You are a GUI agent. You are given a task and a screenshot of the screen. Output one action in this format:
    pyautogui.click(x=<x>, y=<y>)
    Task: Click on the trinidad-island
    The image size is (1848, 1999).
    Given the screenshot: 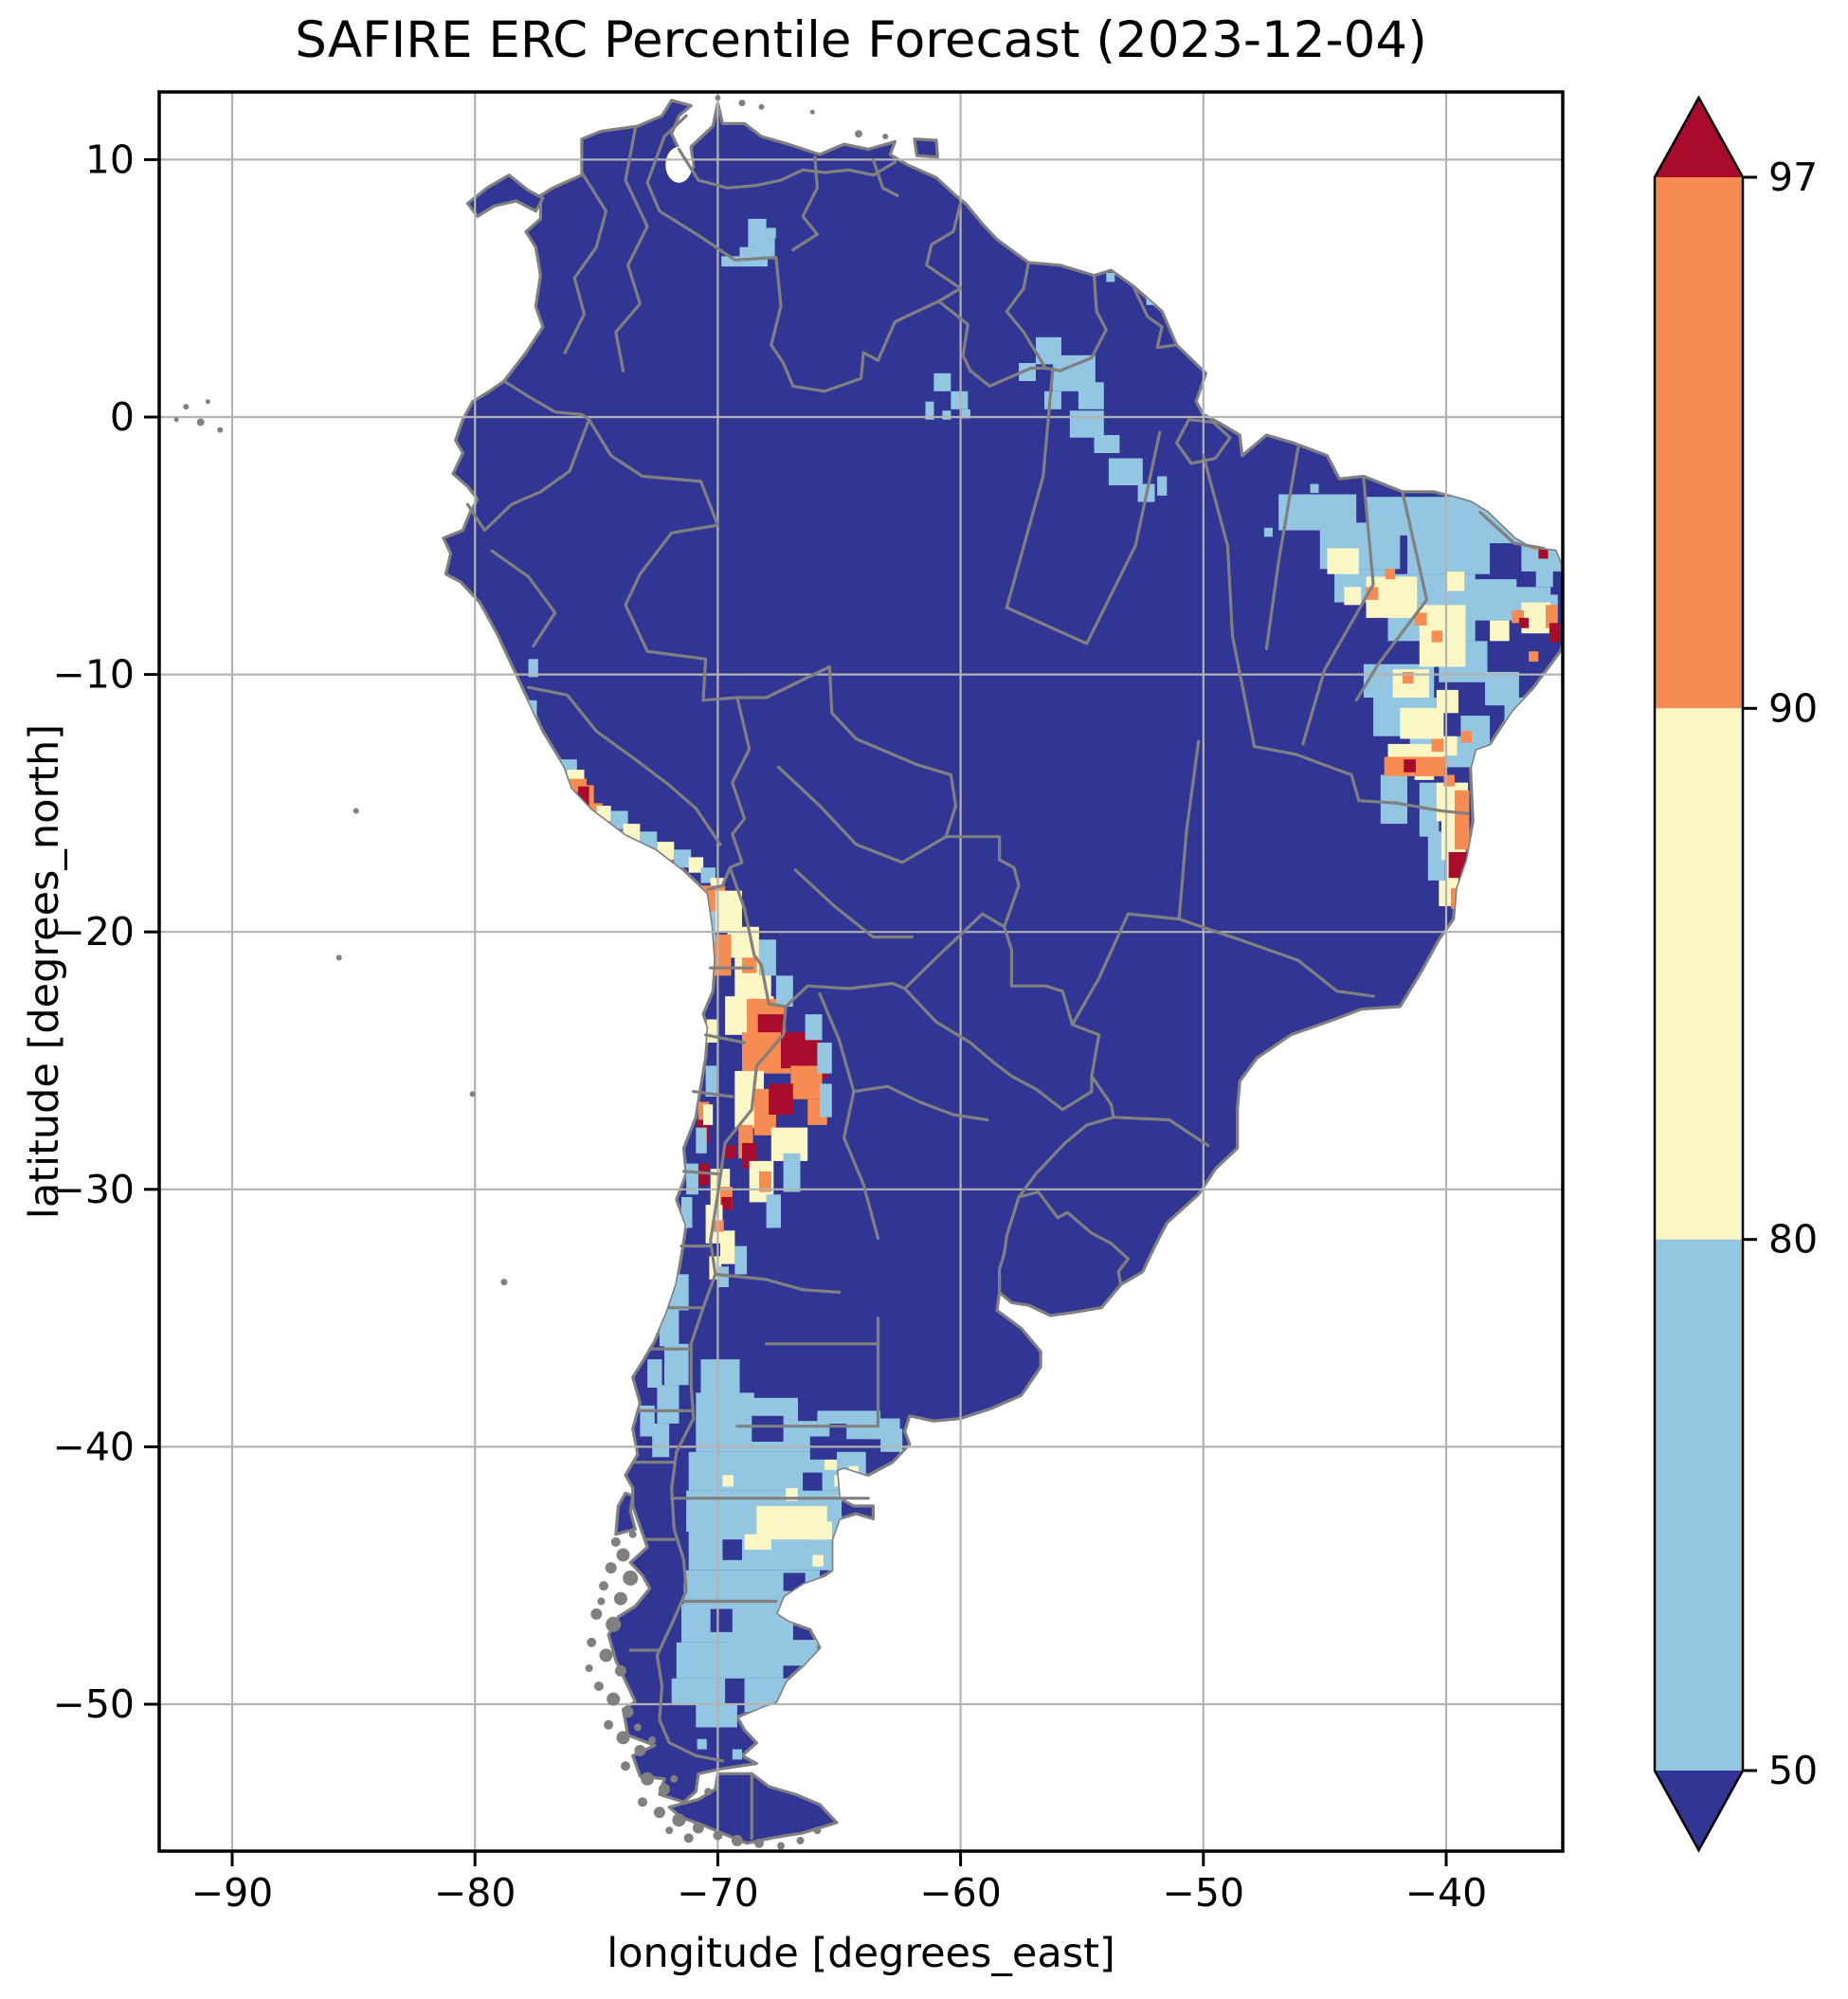 What is the action you would take?
    pyautogui.click(x=926, y=148)
    